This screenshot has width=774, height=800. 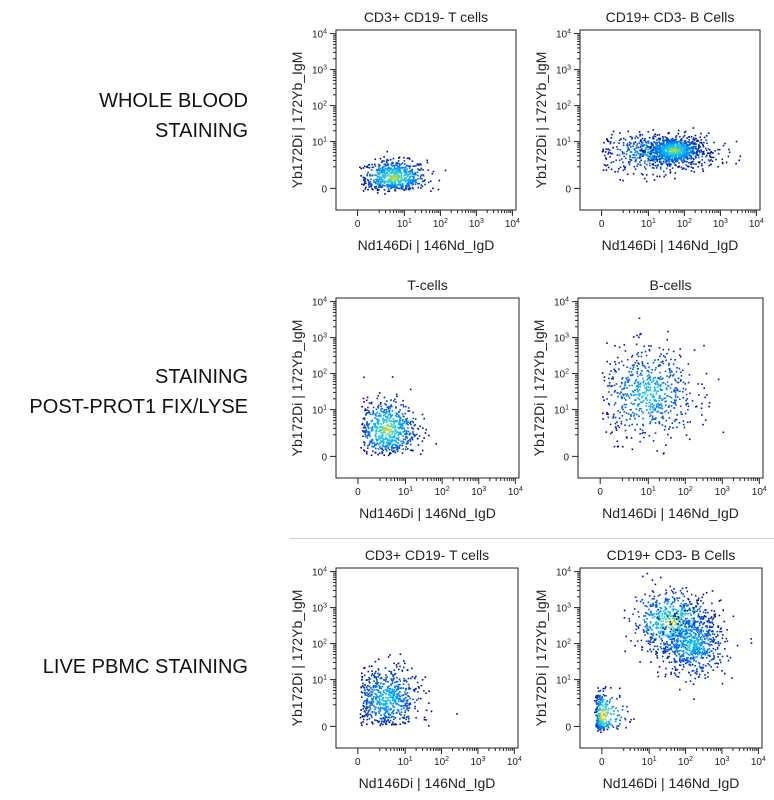 I want to click on y-tick-label: 0, so click(x=324, y=189).